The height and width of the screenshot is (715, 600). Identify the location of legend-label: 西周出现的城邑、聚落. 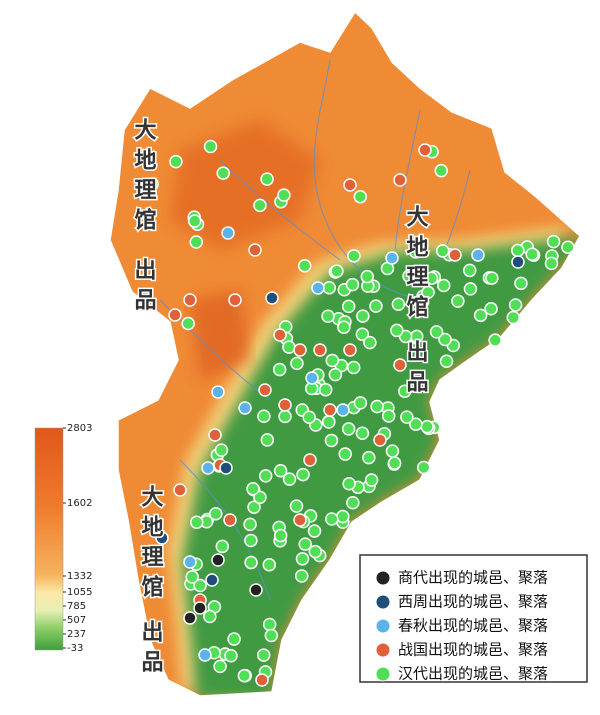
(473, 602).